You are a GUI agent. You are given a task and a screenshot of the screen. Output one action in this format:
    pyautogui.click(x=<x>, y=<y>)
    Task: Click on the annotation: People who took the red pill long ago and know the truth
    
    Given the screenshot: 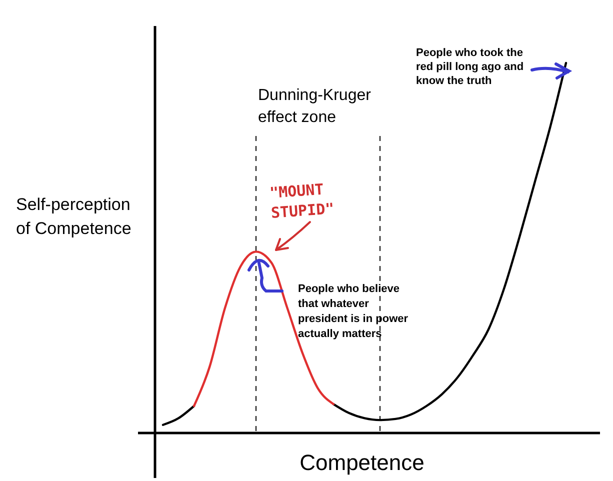 What is the action you would take?
    pyautogui.click(x=470, y=67)
    